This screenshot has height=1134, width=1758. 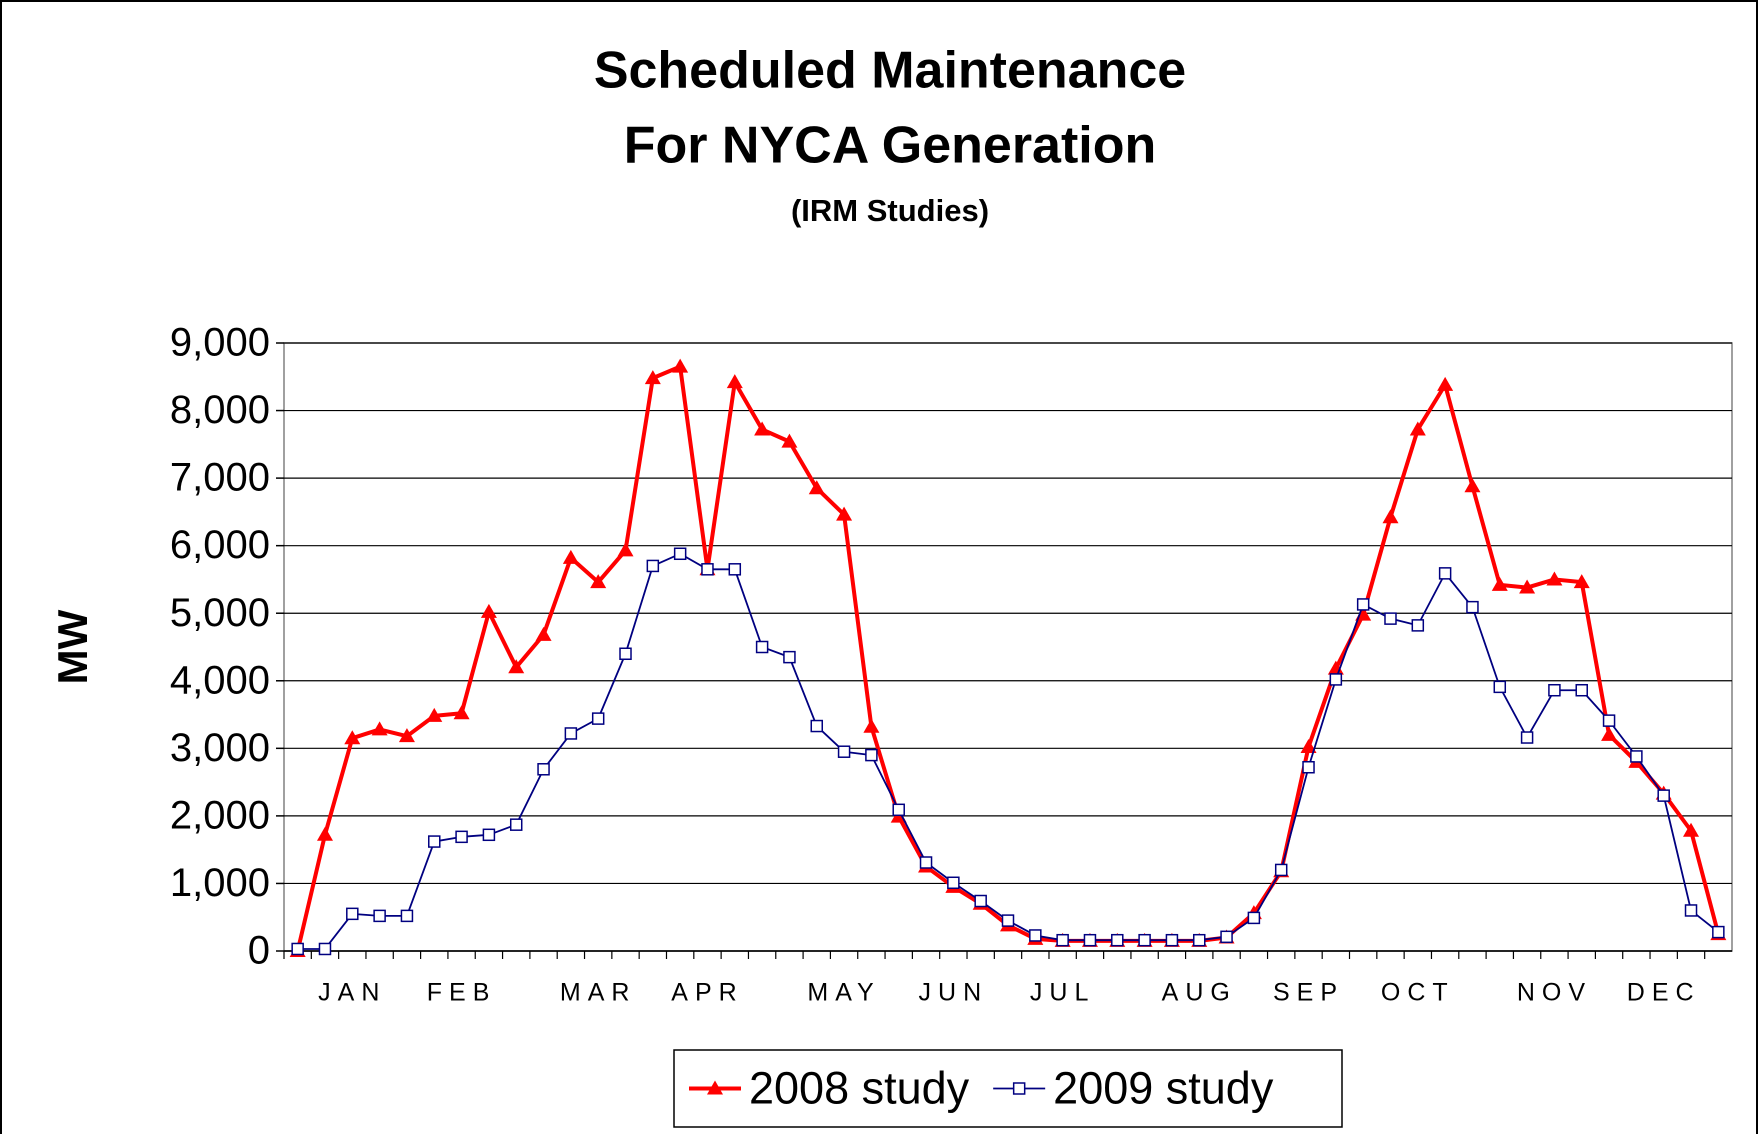 I want to click on x-tick-label: JAN, so click(x=352, y=993).